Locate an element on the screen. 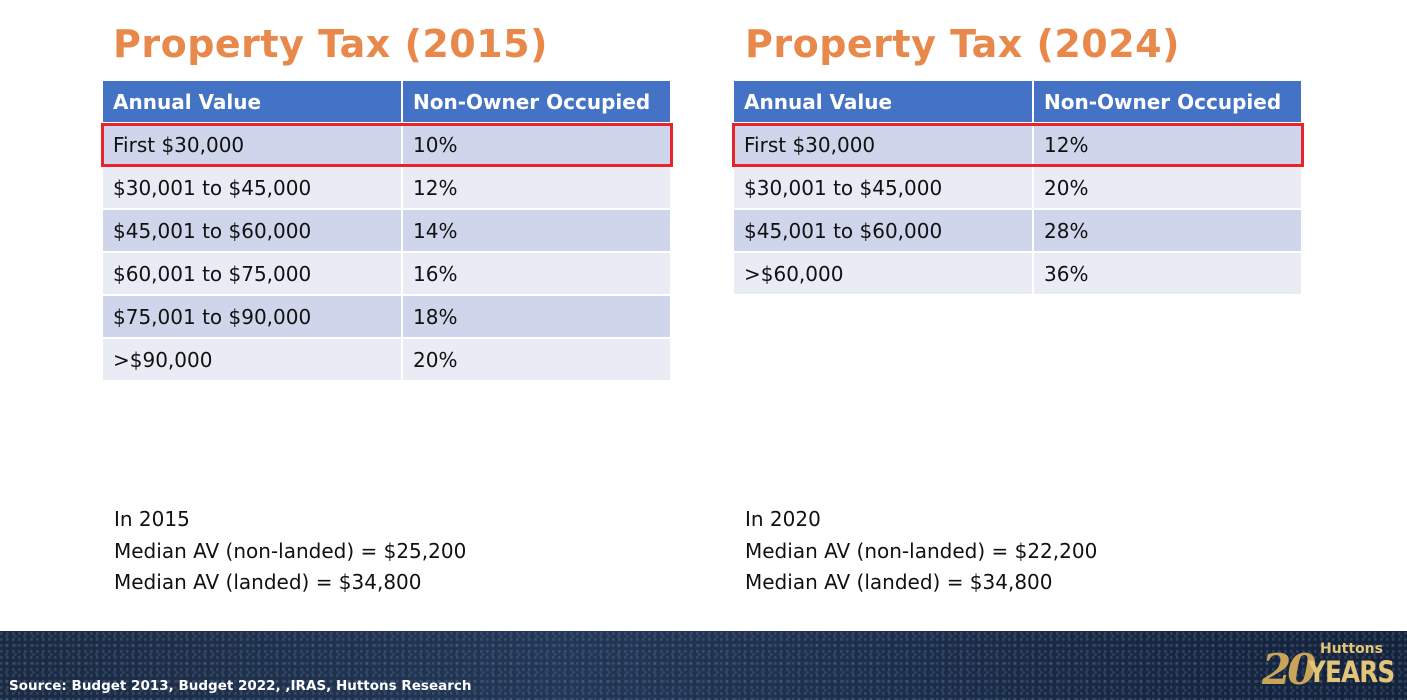 Image resolution: width=1407 pixels, height=700 pixels. annual-value-cell: $60,001 to $75,000 is located at coordinates (253, 274).